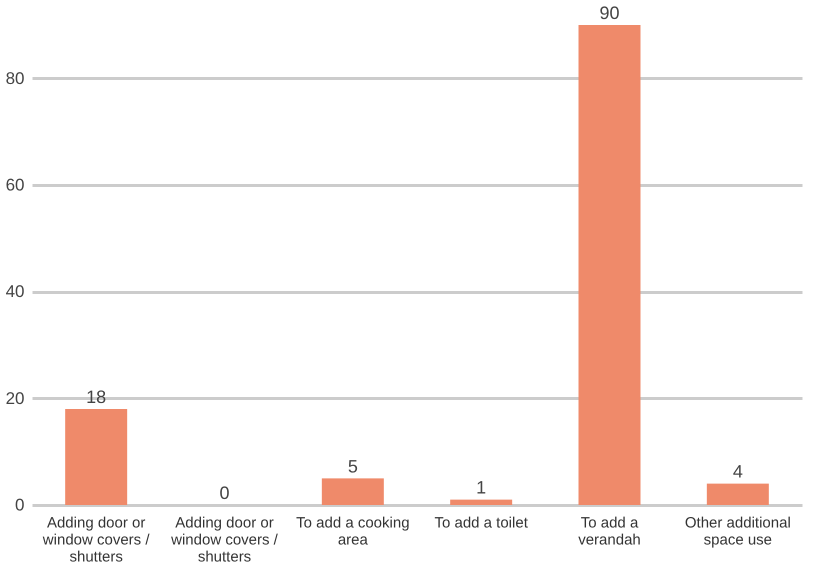 This screenshot has width=833, height=576. I want to click on x-tick-label: To add a cooking area, so click(353, 531).